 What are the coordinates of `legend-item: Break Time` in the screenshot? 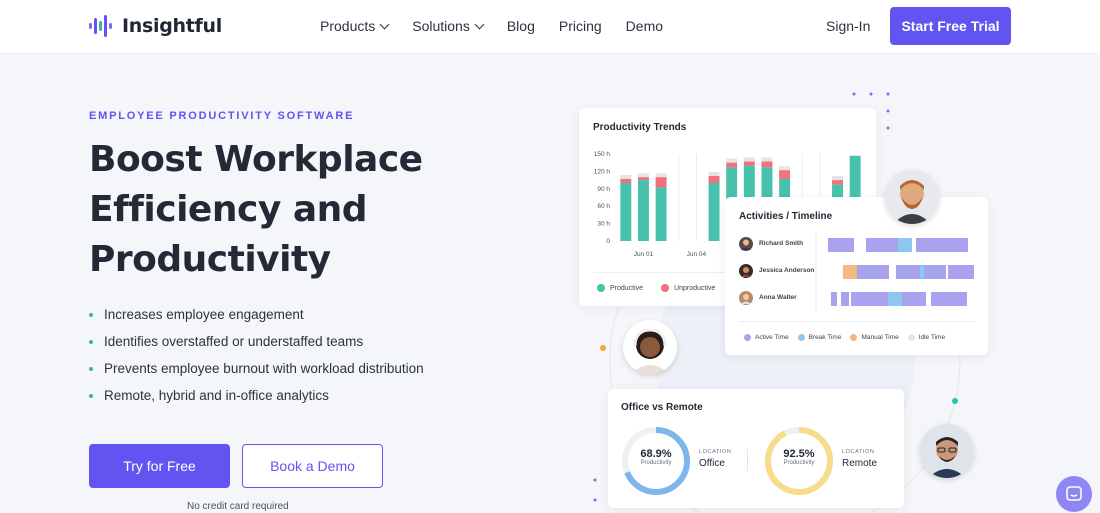 It's located at (819, 337).